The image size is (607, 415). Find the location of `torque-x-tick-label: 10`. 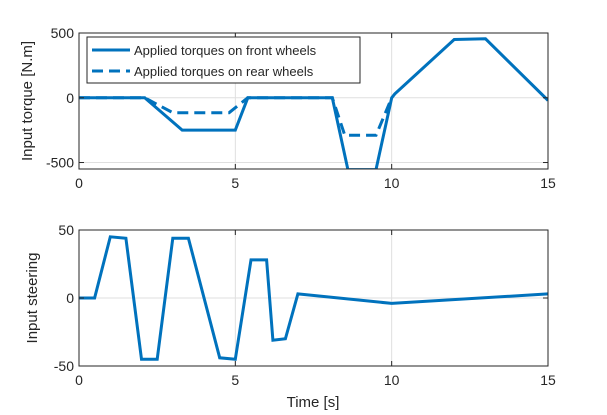

torque-x-tick-label: 10 is located at coordinates (392, 183).